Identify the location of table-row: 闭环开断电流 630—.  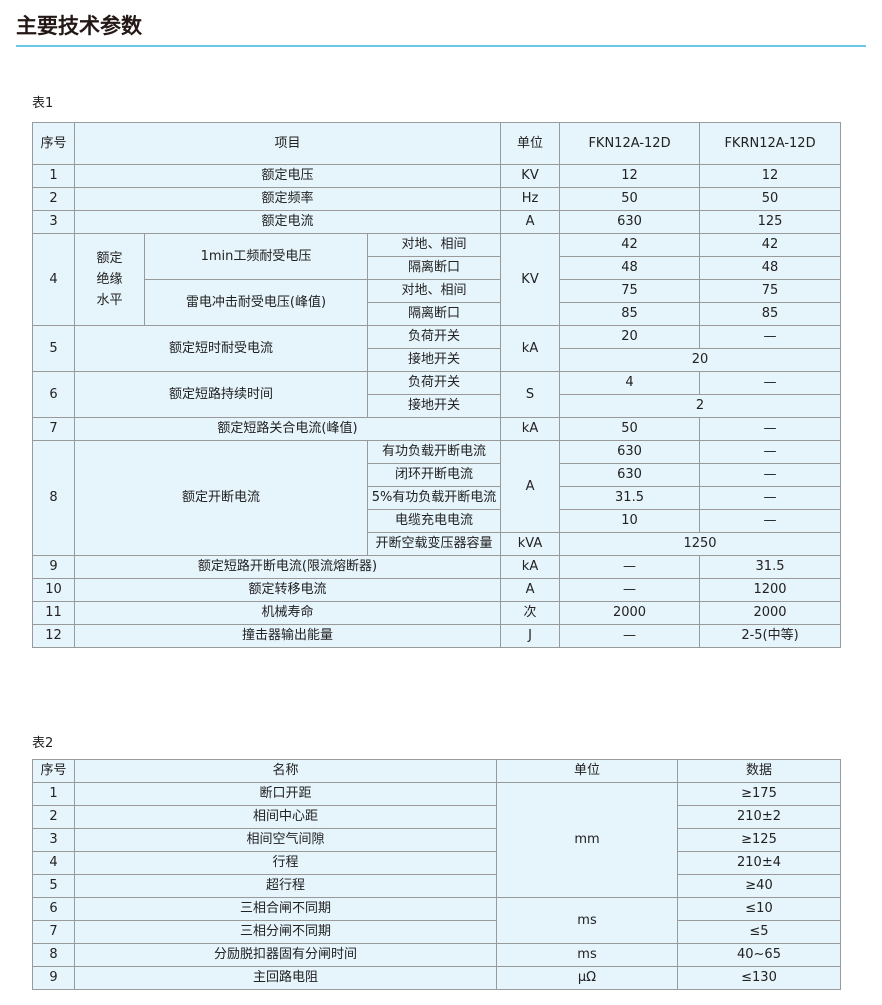
(437, 475).